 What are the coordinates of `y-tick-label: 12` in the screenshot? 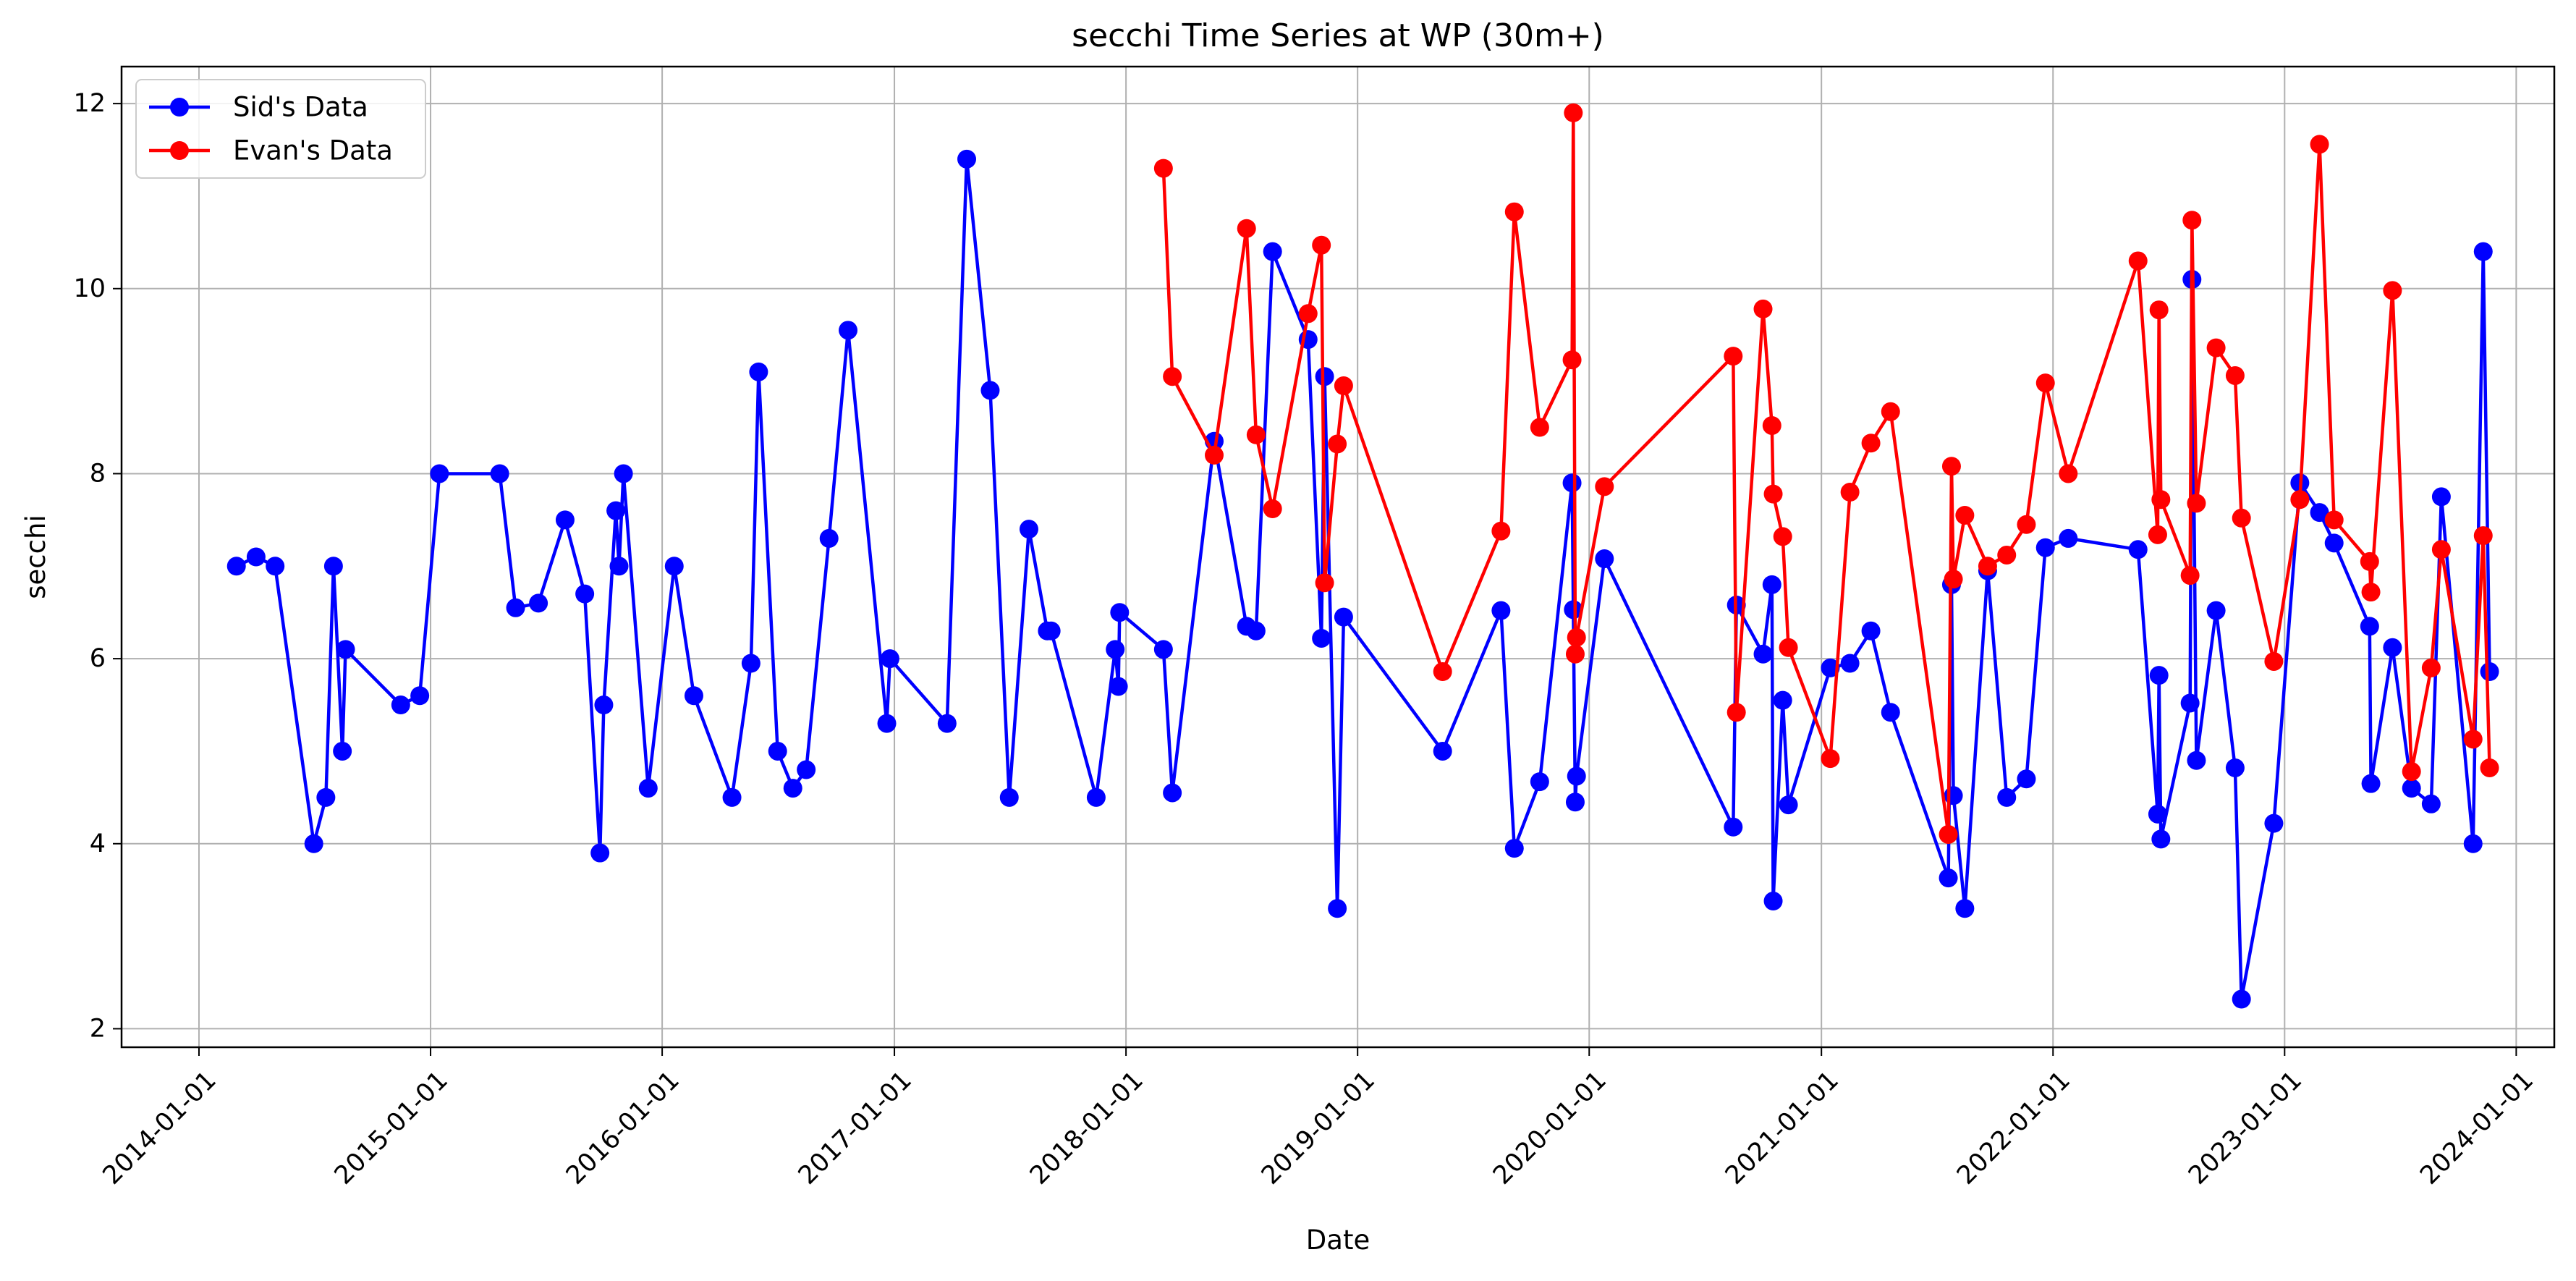 It's located at (89, 103).